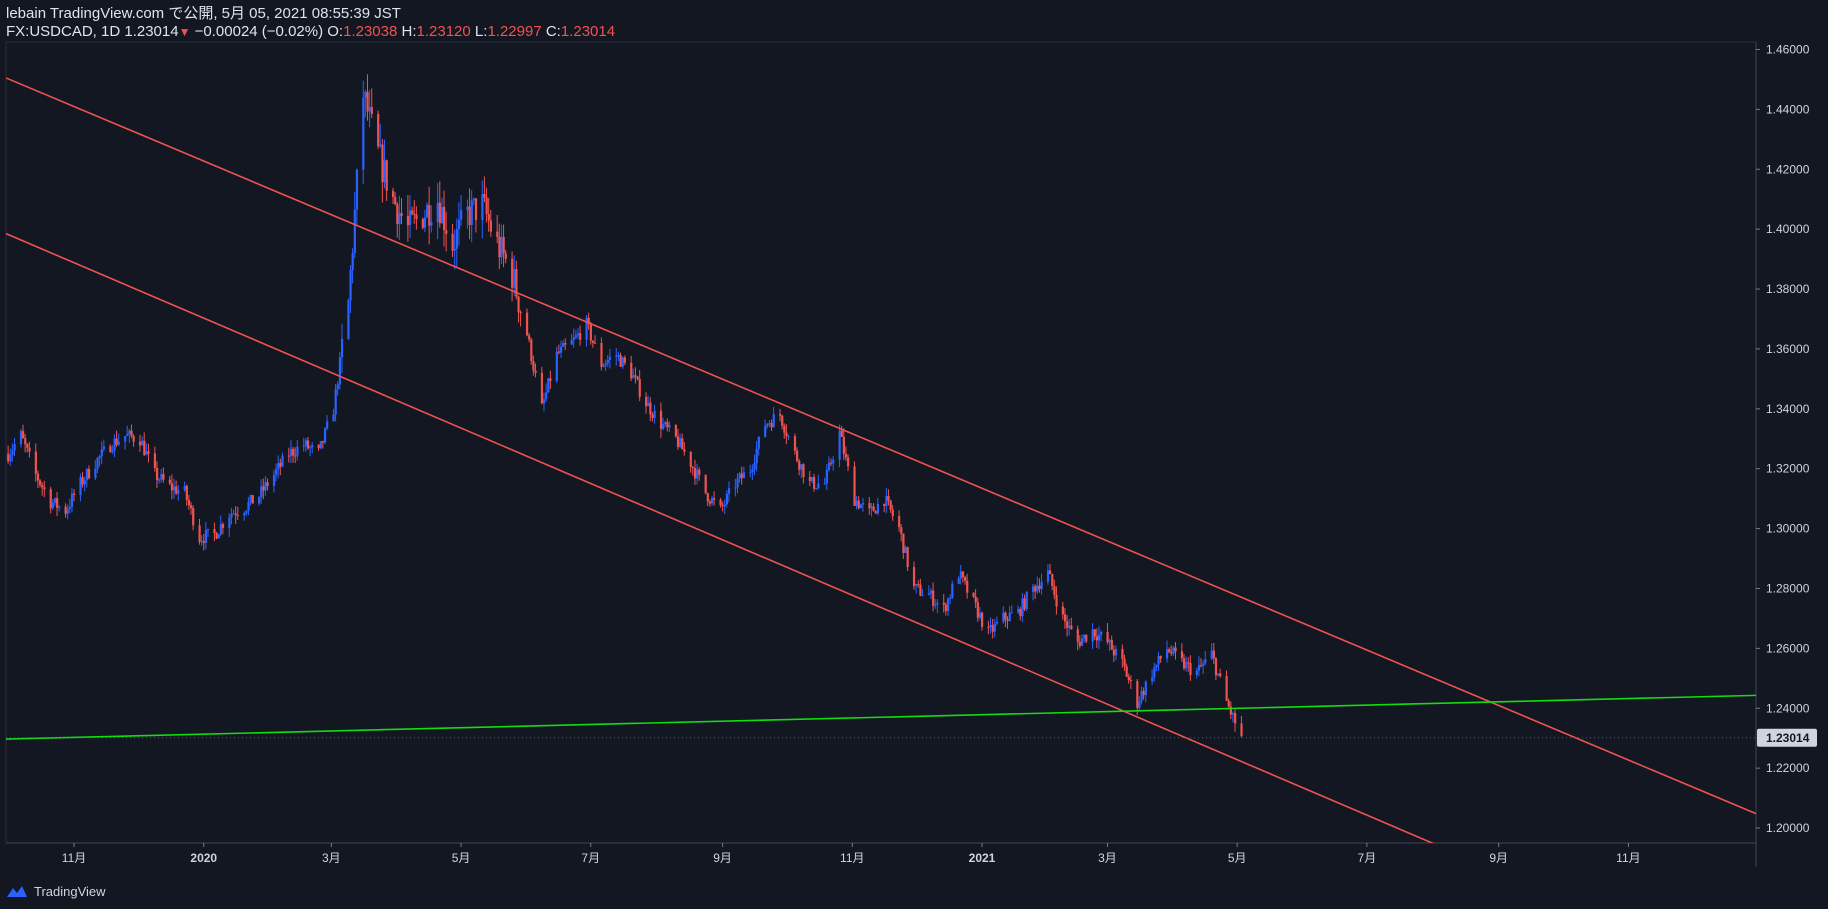 Image resolution: width=1828 pixels, height=909 pixels. I want to click on y-tick-label: 1.46000, so click(1788, 49).